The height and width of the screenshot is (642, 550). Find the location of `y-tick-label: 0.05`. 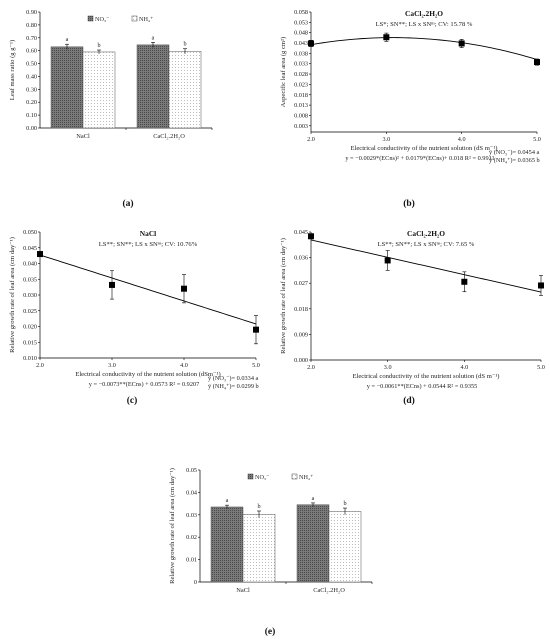

y-tick-label: 0.05 is located at coordinates (191, 470).